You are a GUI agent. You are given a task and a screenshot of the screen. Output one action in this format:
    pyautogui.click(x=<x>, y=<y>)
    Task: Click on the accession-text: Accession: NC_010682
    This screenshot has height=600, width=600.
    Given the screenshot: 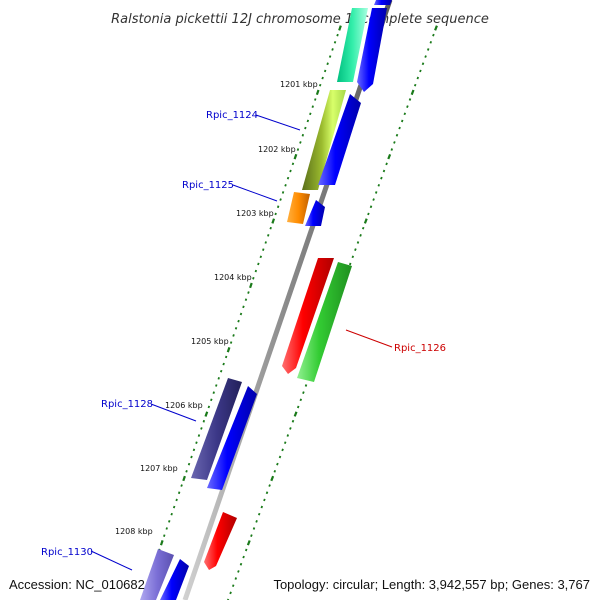 What is the action you would take?
    pyautogui.click(x=77, y=584)
    